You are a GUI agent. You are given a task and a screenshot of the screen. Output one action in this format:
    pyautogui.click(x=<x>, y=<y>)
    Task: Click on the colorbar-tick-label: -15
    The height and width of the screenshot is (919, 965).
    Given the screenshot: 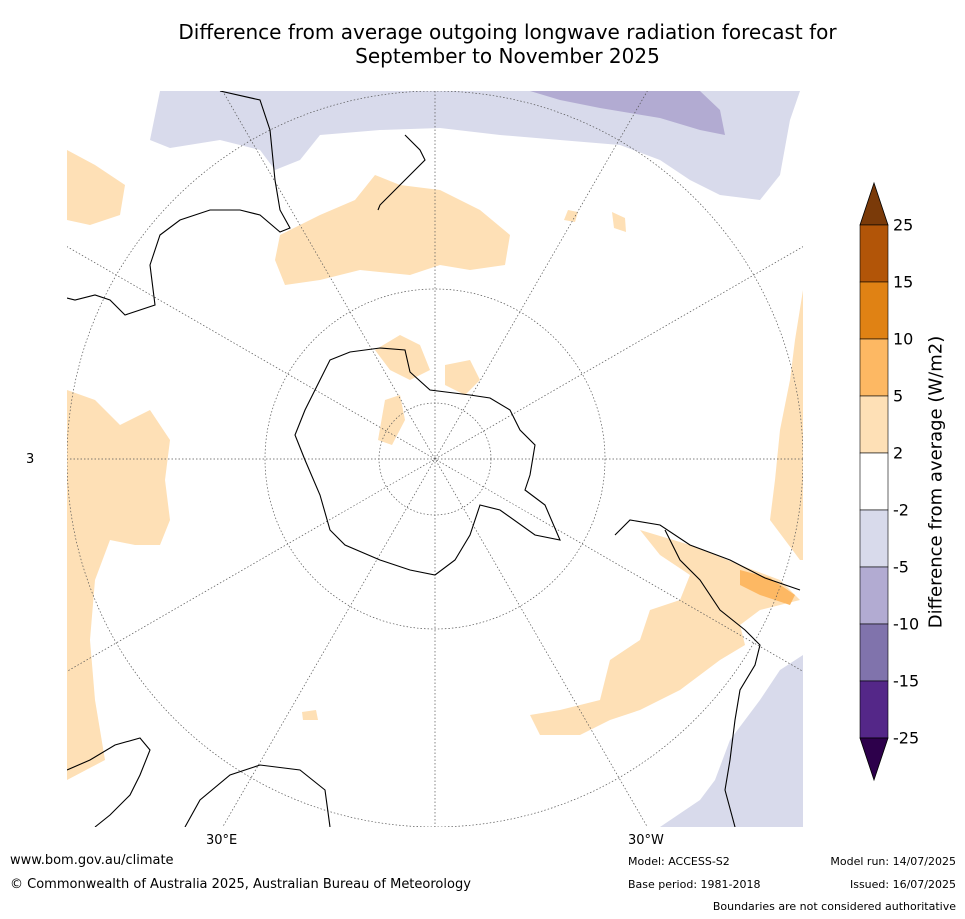 What is the action you would take?
    pyautogui.click(x=906, y=681)
    